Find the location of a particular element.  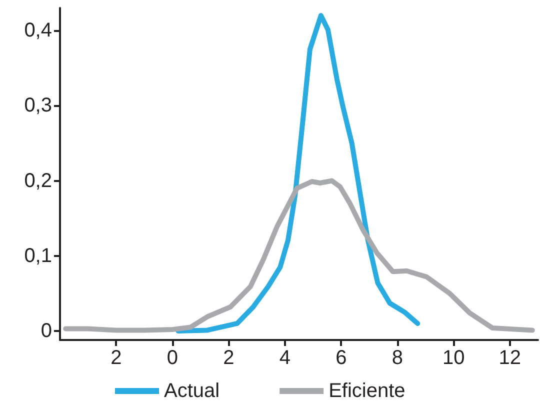

x-tick-label: 8 is located at coordinates (397, 358).